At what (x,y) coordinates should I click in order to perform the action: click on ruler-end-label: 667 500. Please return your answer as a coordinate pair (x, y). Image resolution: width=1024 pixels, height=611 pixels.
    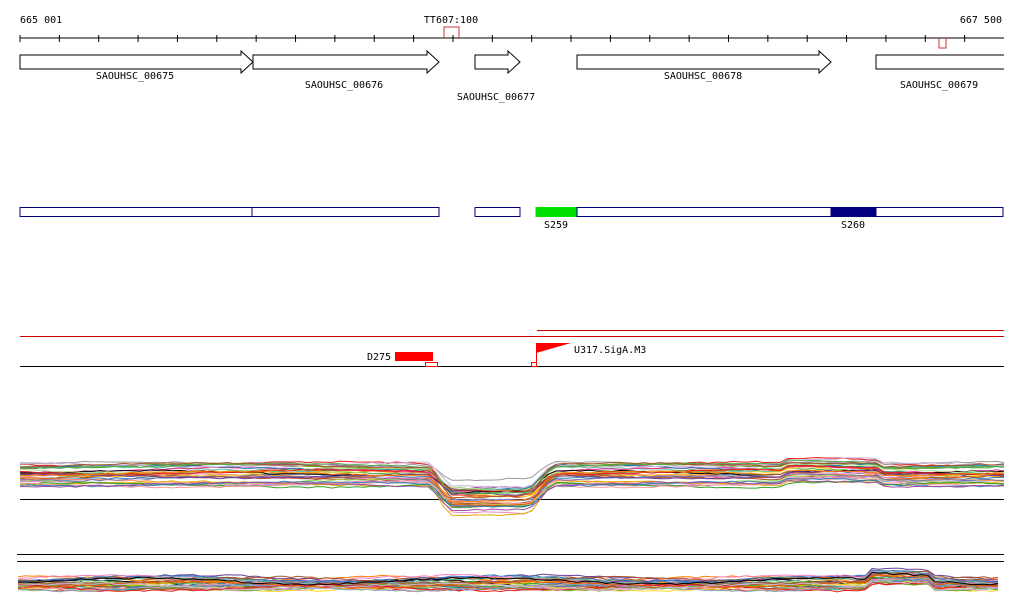
    Looking at the image, I should click on (981, 20).